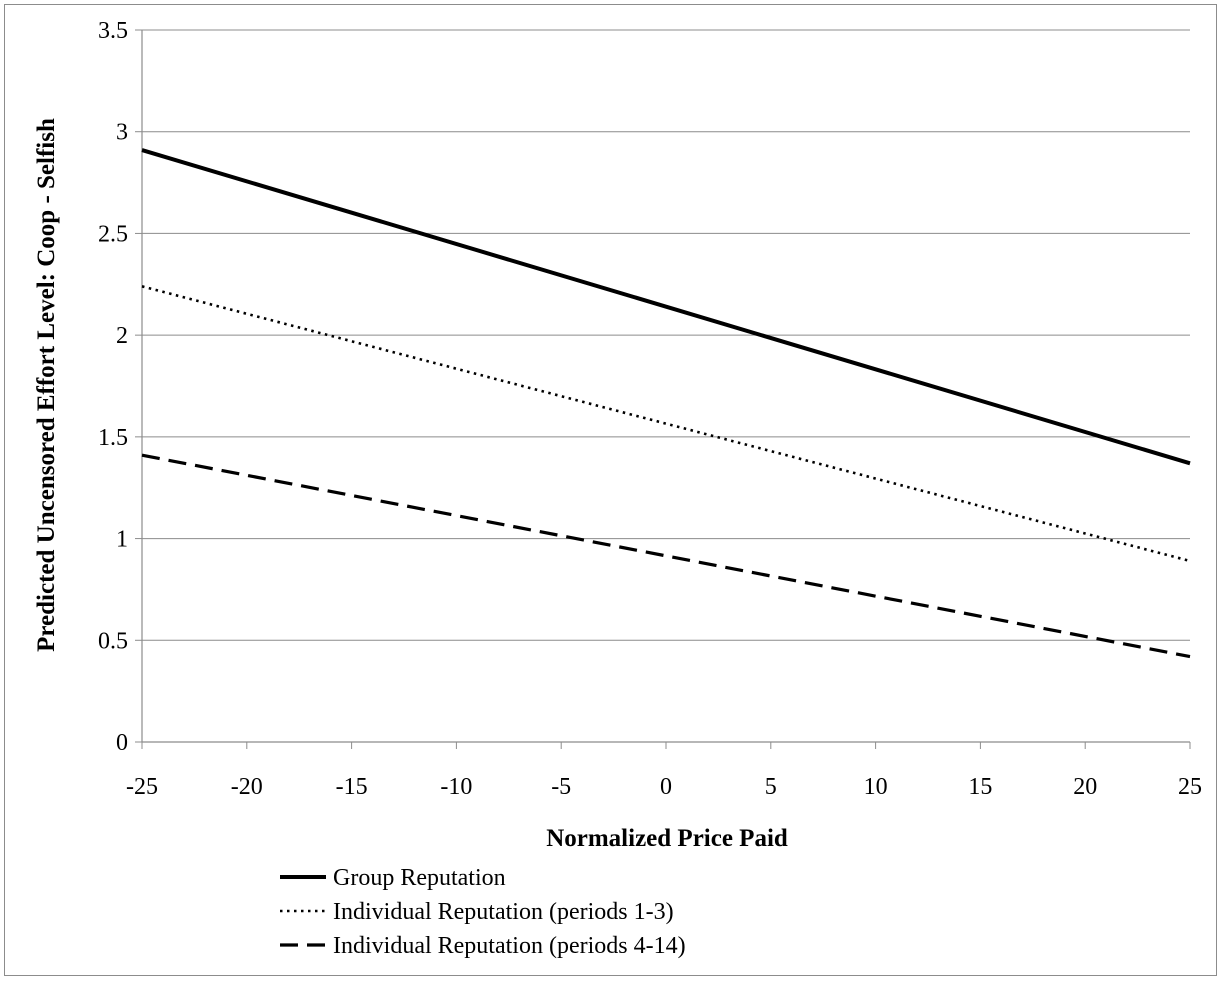 The height and width of the screenshot is (982, 1225). What do you see at coordinates (1085, 787) in the screenshot?
I see `x-tick-label: 20` at bounding box center [1085, 787].